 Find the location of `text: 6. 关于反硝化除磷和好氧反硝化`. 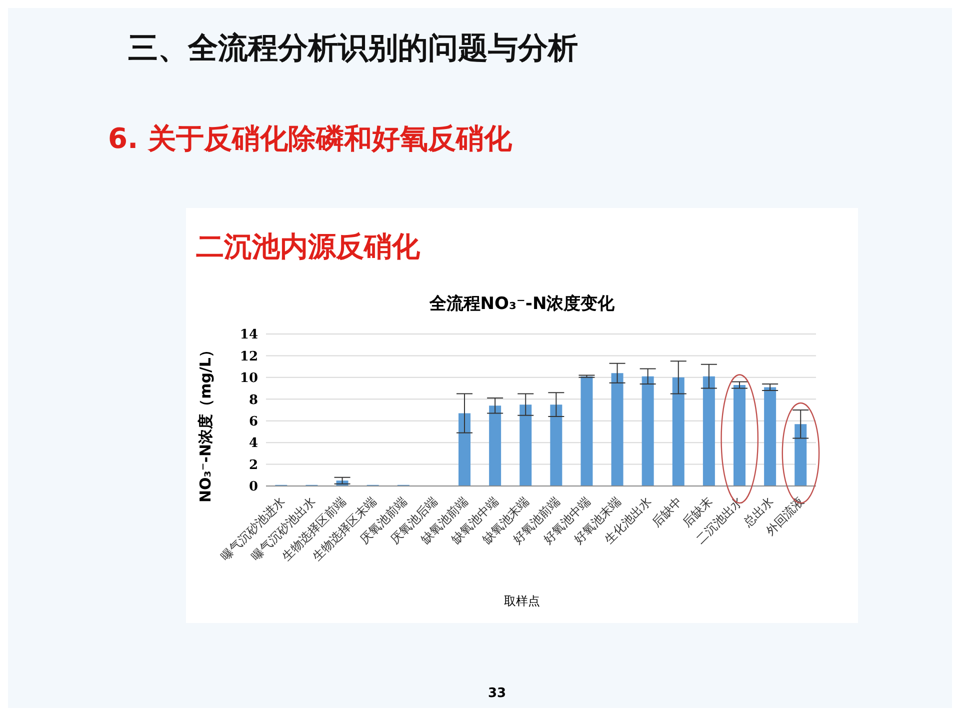

text: 6. 关于反硝化除磷和好氧反硝化 is located at coordinates (310, 139).